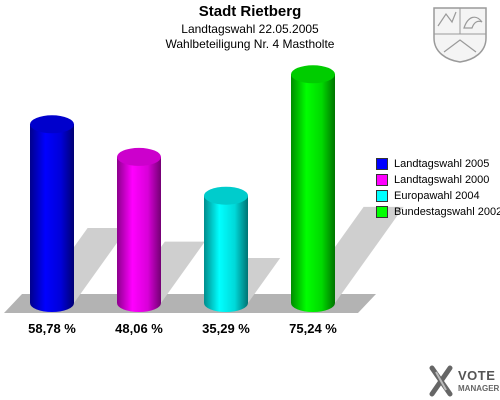  I want to click on logo-vote-text: VOTE, so click(477, 375).